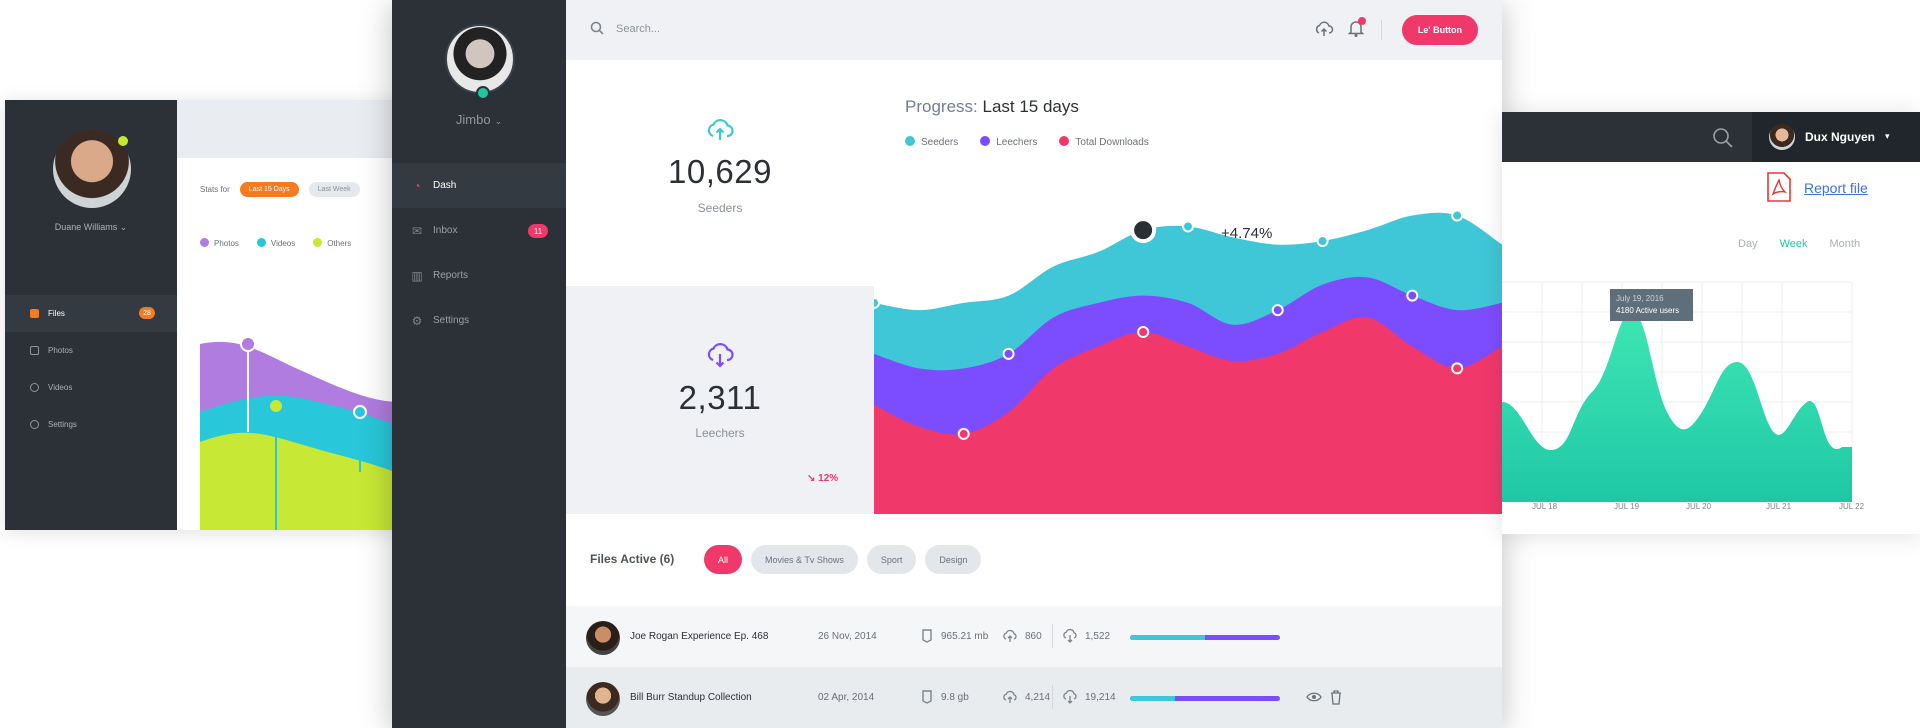 This screenshot has width=1920, height=728. Describe the element at coordinates (1677, 391) in the screenshot. I see `active-users-chart` at that location.